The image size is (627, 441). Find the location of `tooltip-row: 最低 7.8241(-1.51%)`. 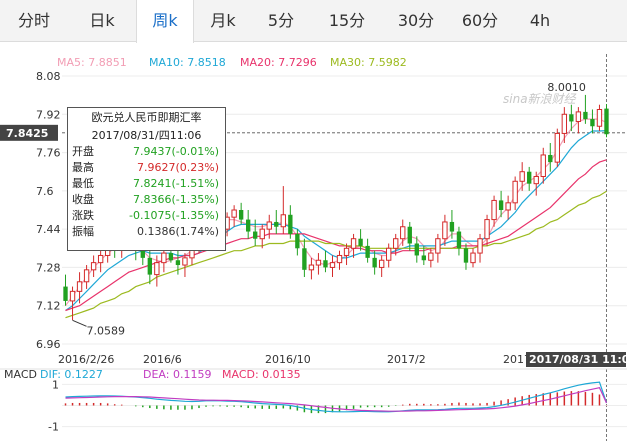

tooltip-row: 最低 7.8241(-1.51%) is located at coordinates (146, 184).